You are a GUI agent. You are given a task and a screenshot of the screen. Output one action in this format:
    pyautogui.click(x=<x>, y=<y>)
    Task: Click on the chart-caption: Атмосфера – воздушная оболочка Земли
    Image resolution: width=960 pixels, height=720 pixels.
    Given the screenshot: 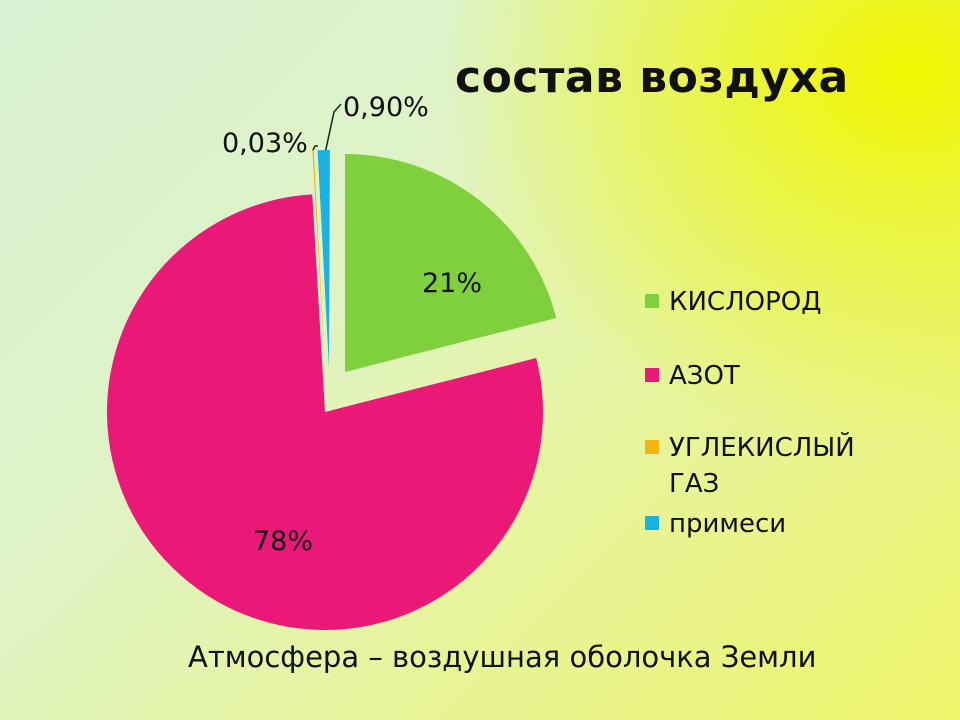 What is the action you would take?
    pyautogui.click(x=502, y=657)
    